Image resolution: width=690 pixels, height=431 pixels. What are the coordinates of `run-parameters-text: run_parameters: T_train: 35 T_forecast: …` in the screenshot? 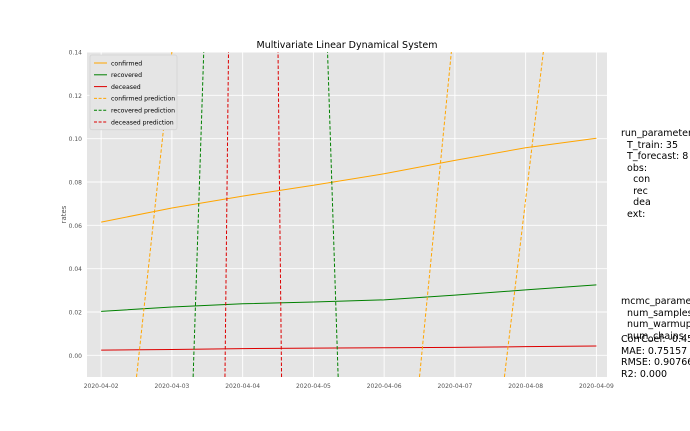 It's located at (655, 174).